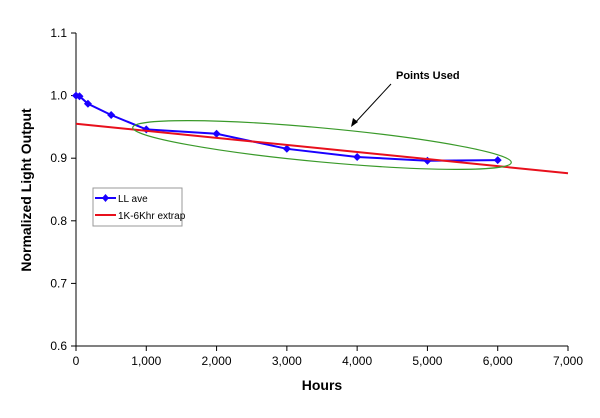  Describe the element at coordinates (63, 189) in the screenshot. I see `y-ticks: 0.6 0.7 0.8 0.9 1.0 1.1` at that location.